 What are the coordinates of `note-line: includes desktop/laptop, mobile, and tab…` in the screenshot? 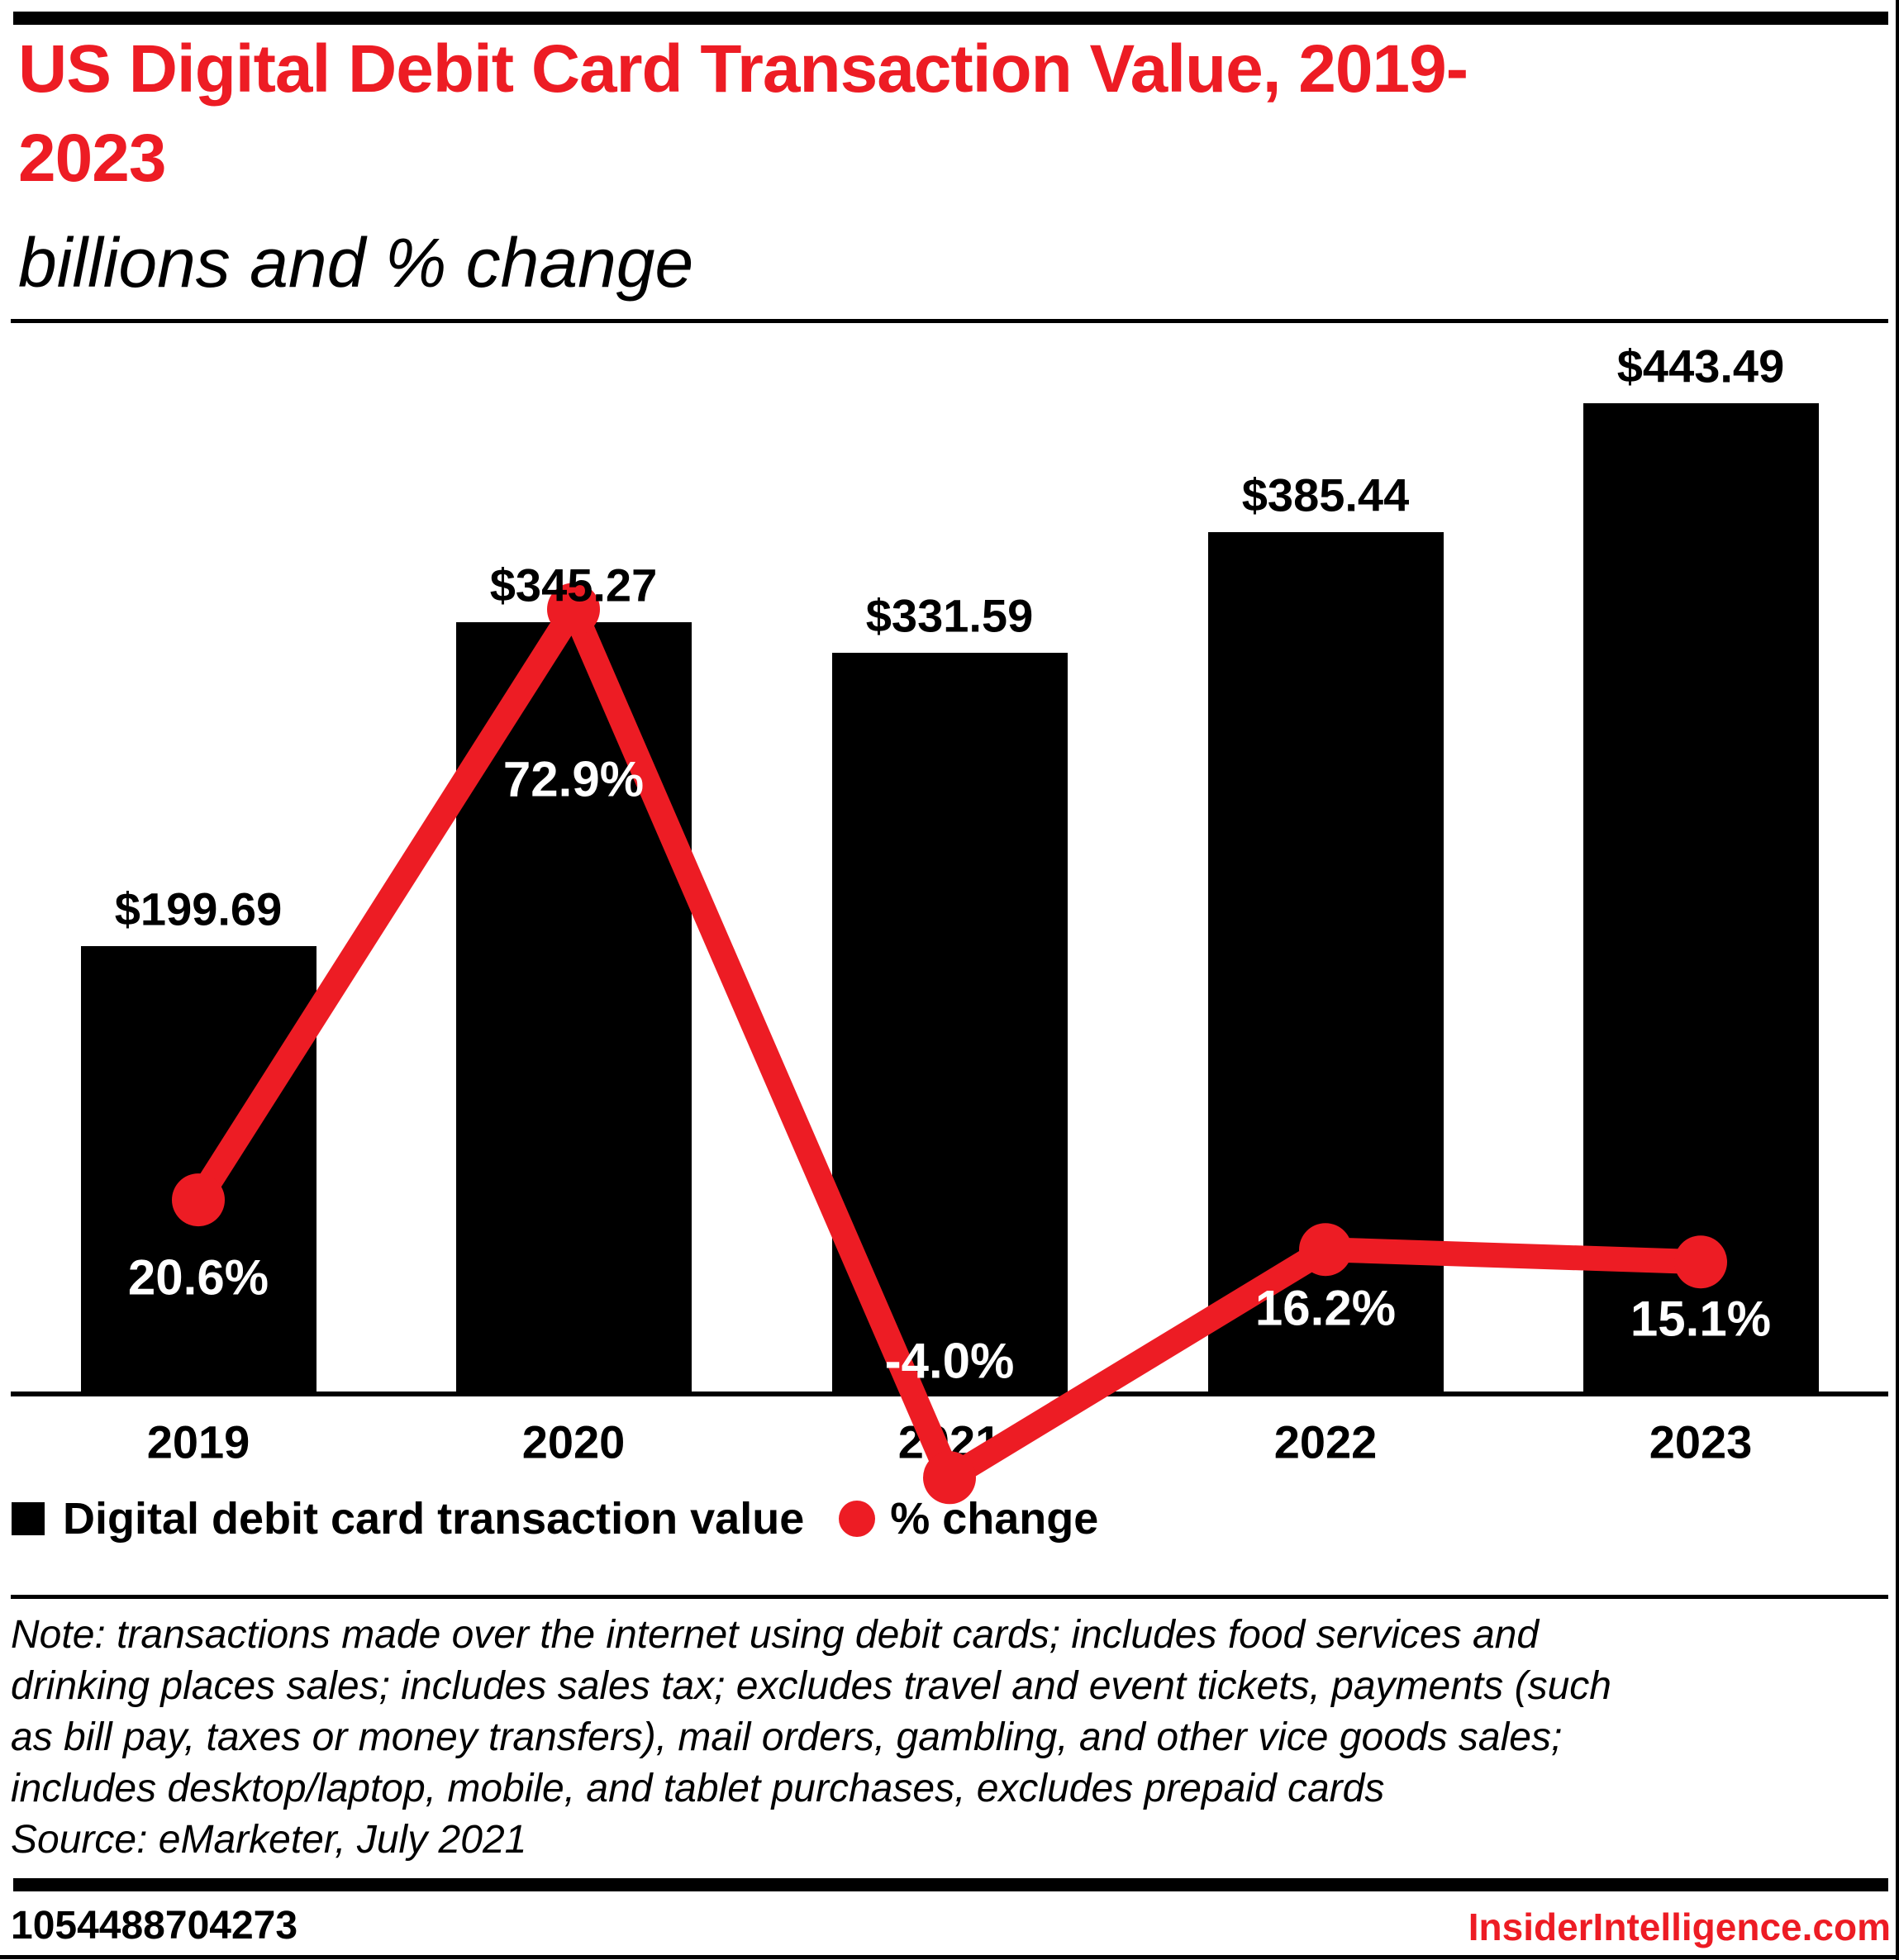 It's located at (698, 1789).